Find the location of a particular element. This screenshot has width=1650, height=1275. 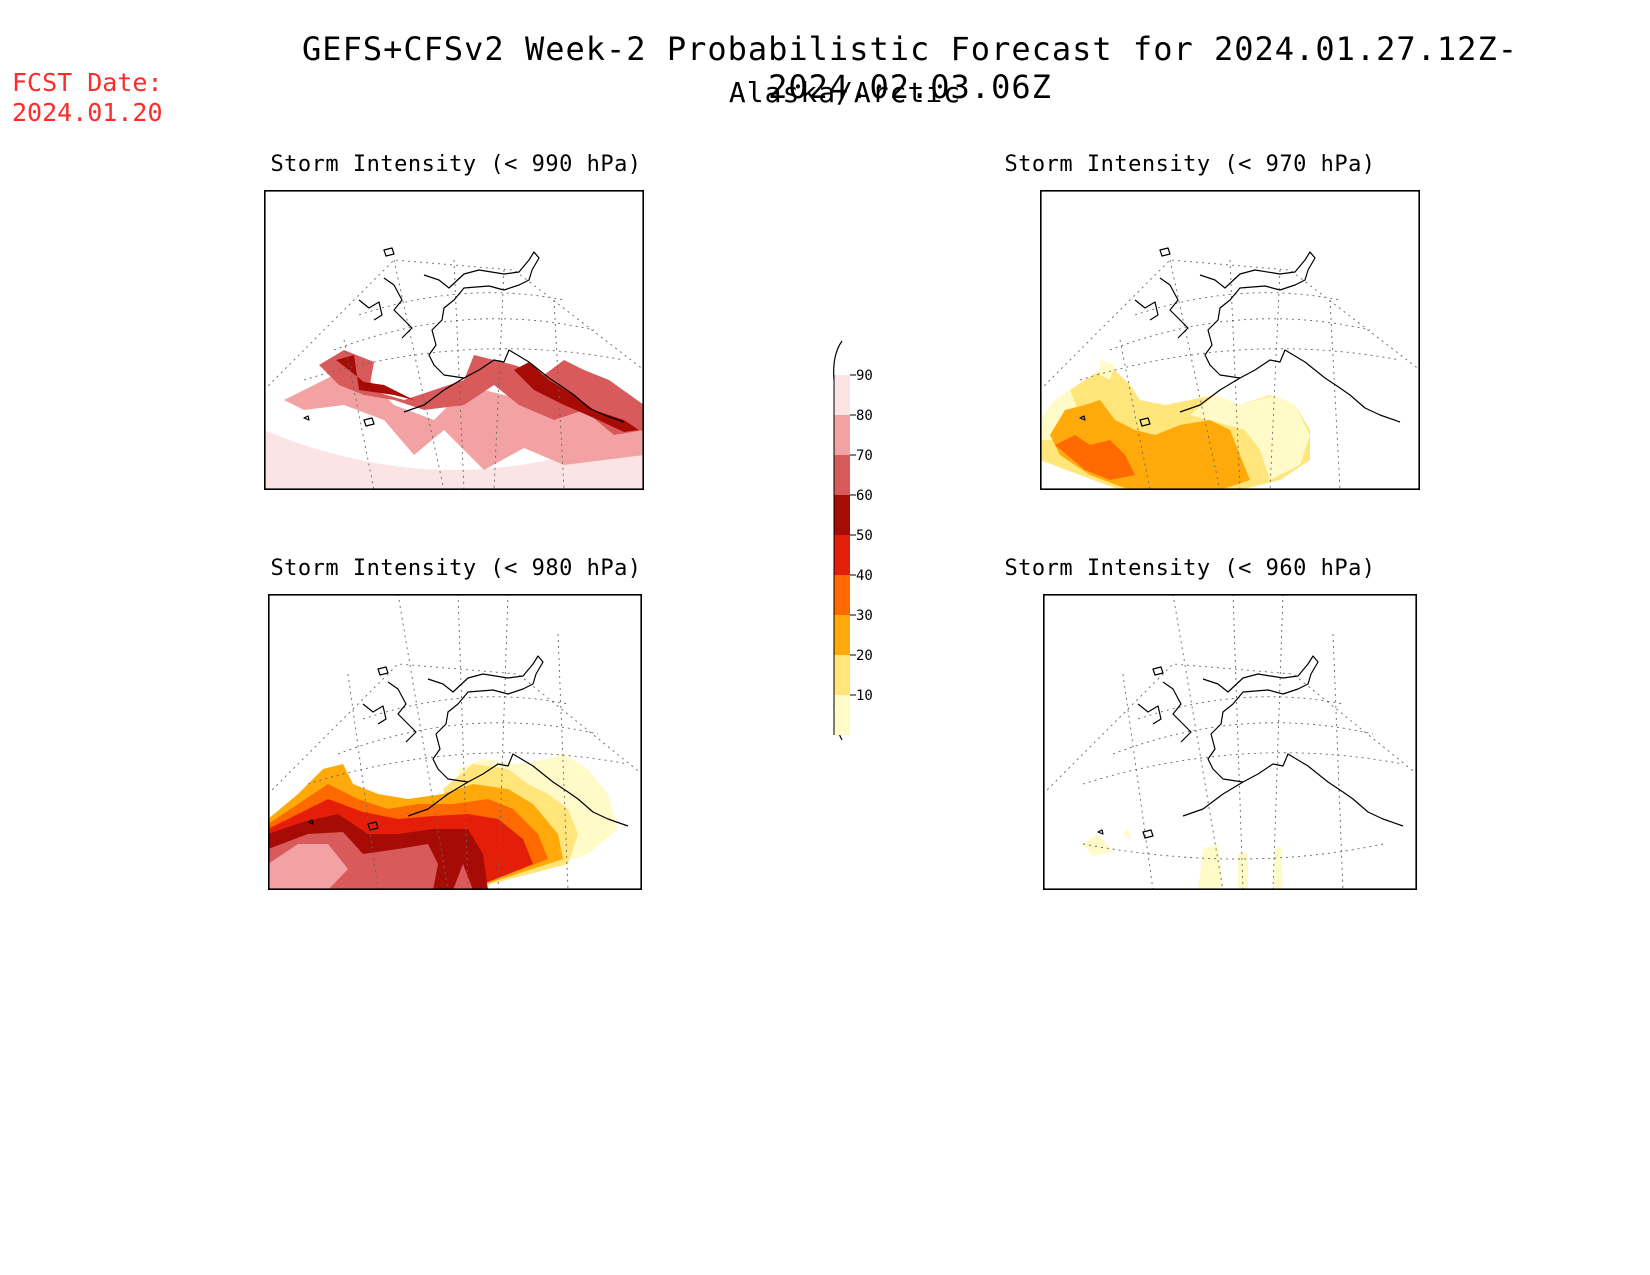

colorbar-label: 10 is located at coordinates (864, 696).